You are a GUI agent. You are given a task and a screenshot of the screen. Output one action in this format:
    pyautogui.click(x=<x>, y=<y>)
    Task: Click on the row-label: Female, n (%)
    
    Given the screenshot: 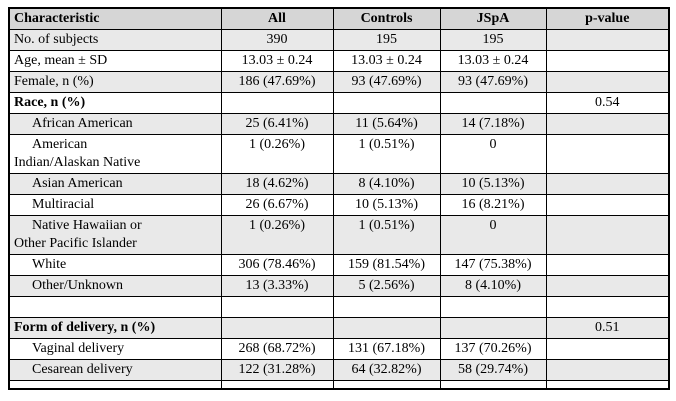 What is the action you would take?
    pyautogui.click(x=115, y=81)
    